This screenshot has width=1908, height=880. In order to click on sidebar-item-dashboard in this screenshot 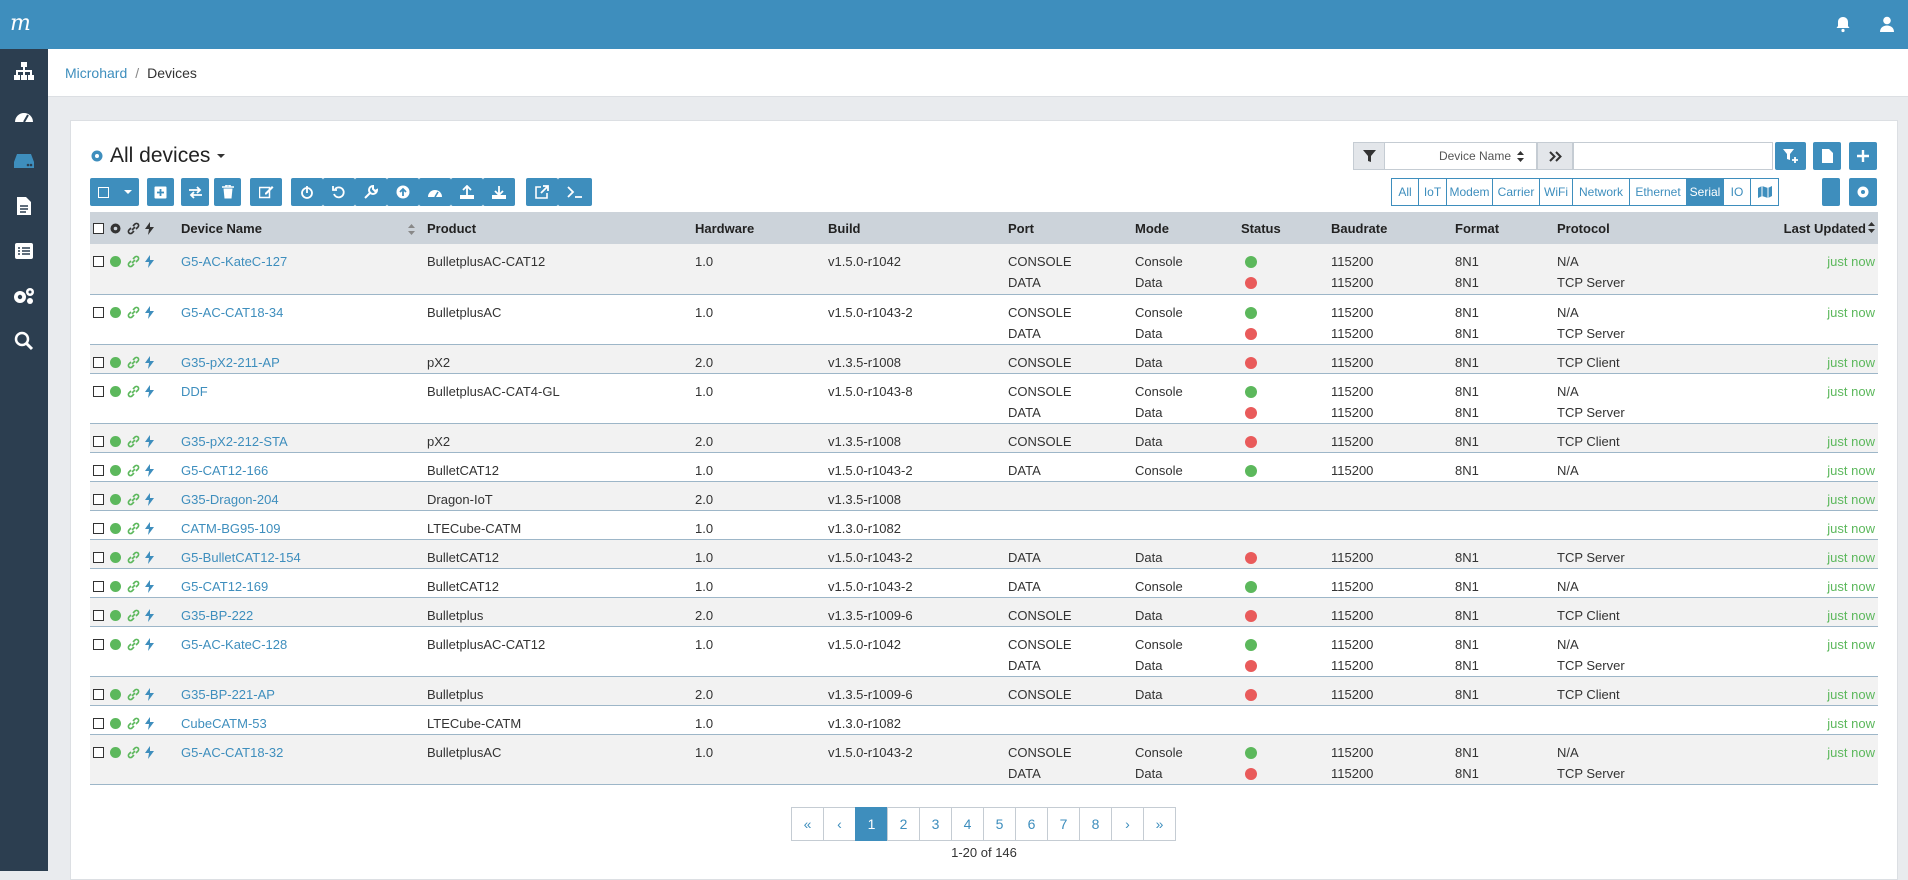, I will do `click(24, 116)`.